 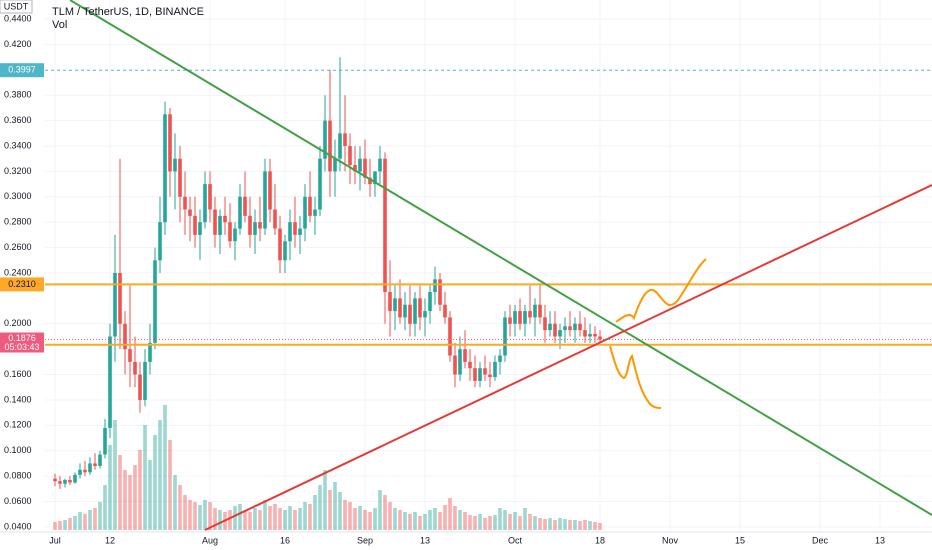 I want to click on y-tick-label: 0.0400, so click(x=18, y=526).